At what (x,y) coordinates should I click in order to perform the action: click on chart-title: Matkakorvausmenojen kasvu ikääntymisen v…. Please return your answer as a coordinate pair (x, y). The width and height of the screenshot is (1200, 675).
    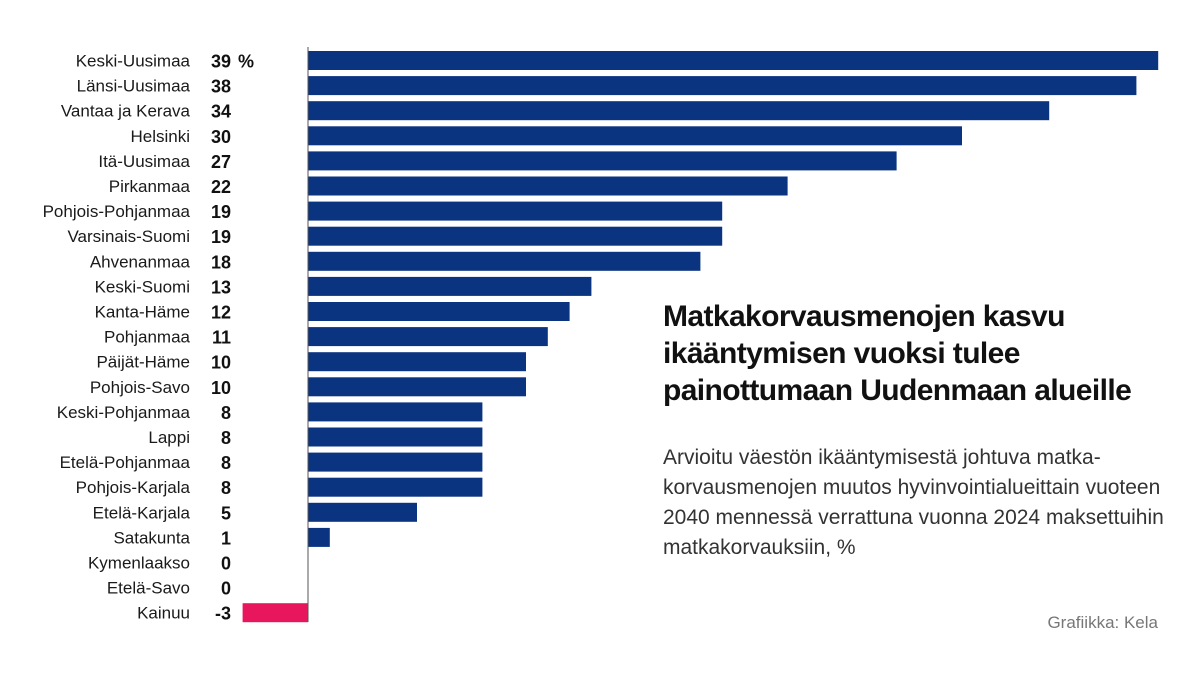
    Looking at the image, I should click on (897, 353).